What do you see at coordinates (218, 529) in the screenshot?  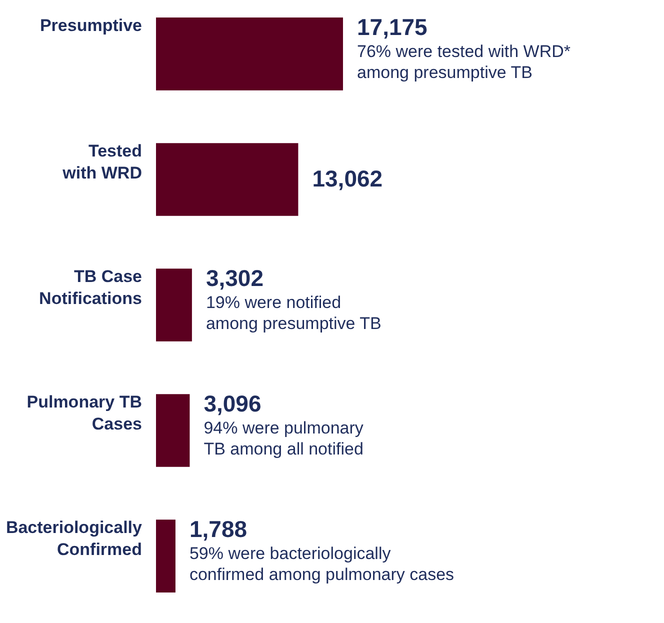 I see `data-label: 1,788` at bounding box center [218, 529].